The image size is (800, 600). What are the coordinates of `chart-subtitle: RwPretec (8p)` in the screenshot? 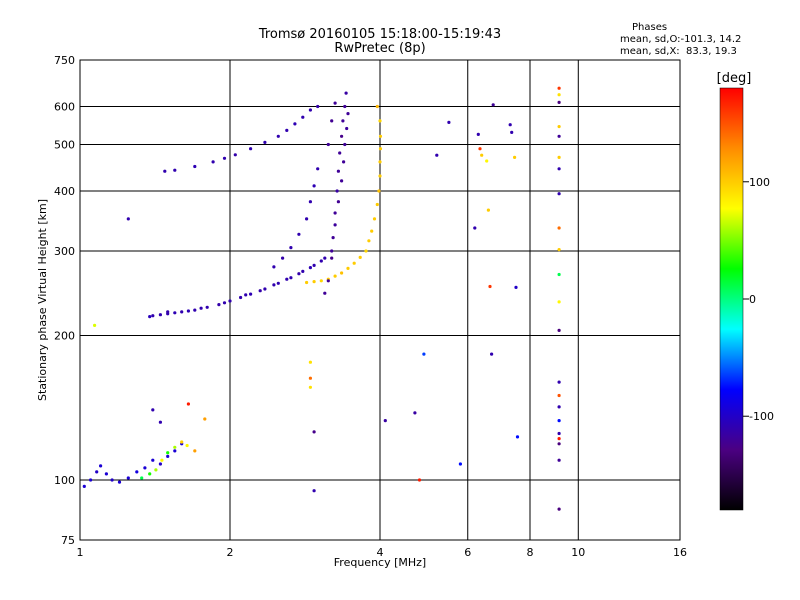 It's located at (380, 48).